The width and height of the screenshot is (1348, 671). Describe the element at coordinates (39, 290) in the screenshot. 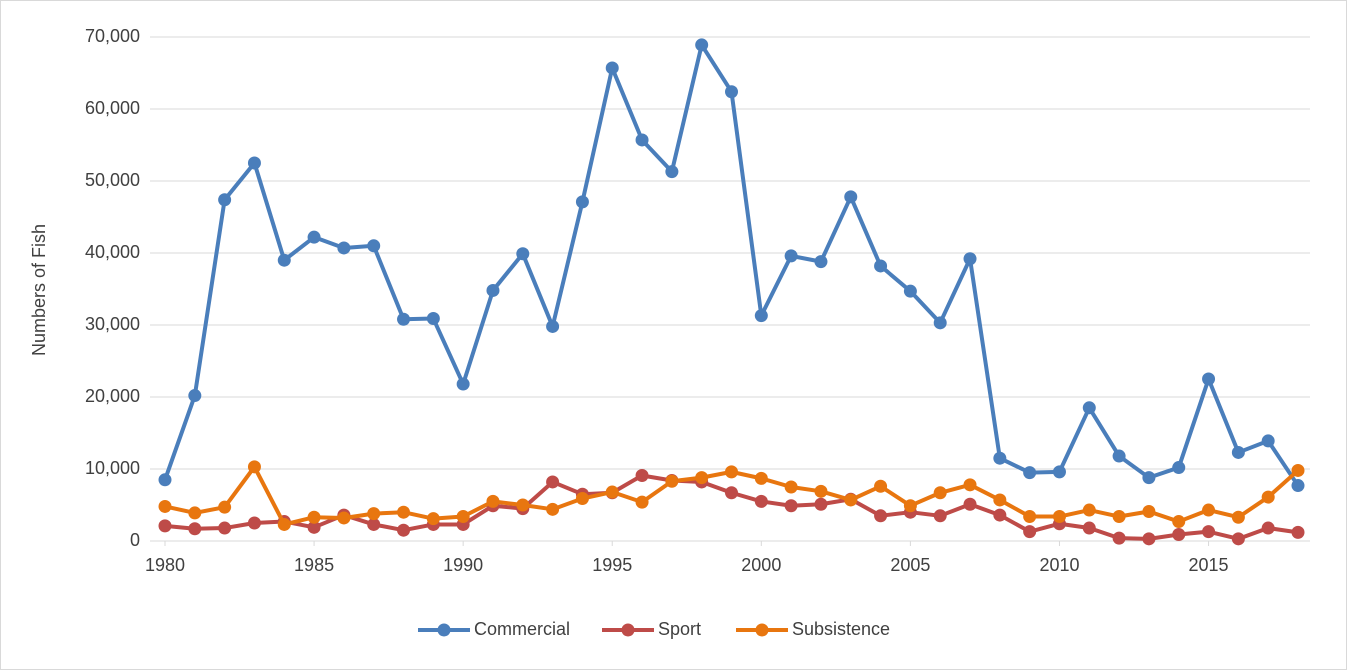

I see `y-axis-label: Numbers of Fish` at that location.